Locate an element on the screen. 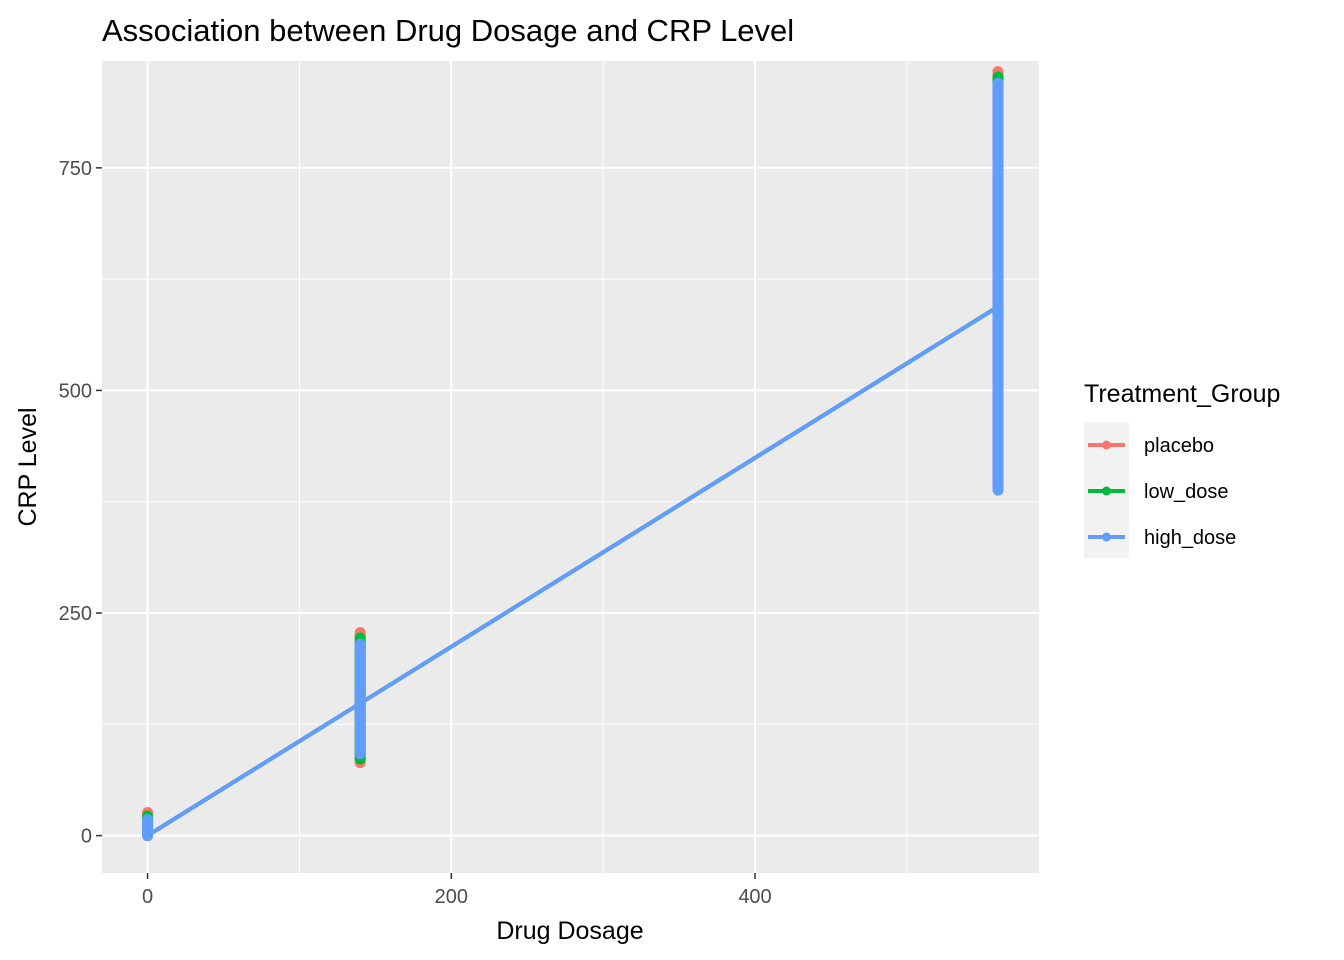  x-tick-label: 200 is located at coordinates (451, 897).